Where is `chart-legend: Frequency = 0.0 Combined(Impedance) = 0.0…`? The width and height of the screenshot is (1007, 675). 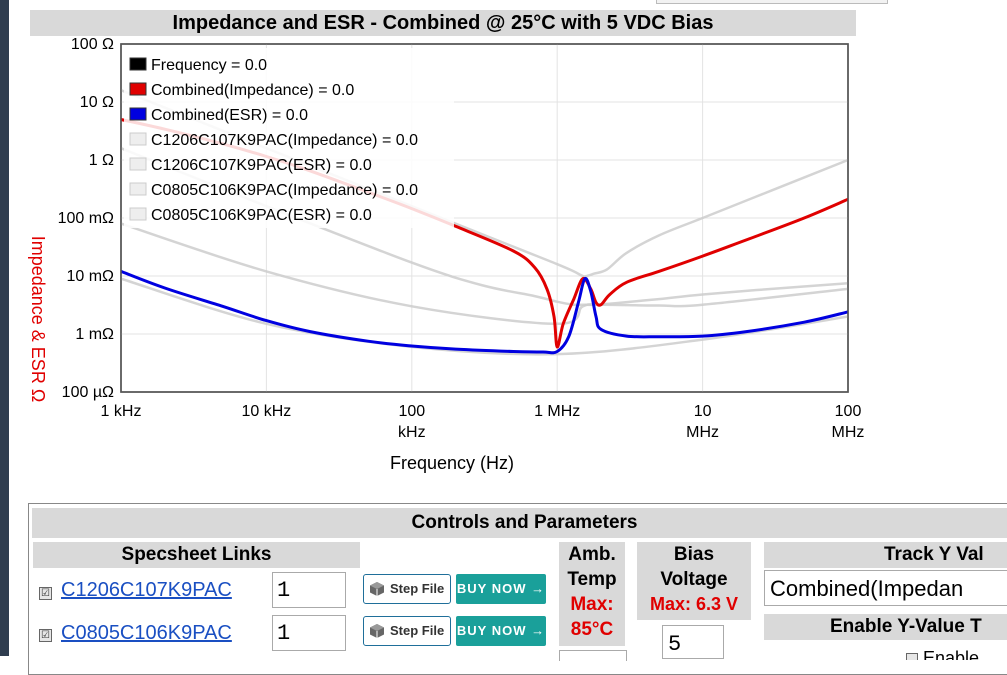
chart-legend: Frequency = 0.0 Combined(Impedance) = 0.0… is located at coordinates (289, 138).